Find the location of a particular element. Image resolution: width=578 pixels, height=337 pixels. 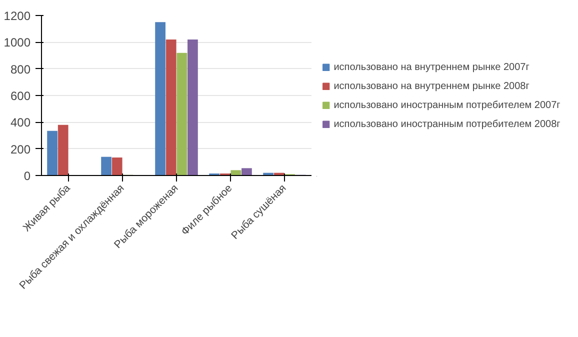

y-tick-label: 200 is located at coordinates (20, 149).